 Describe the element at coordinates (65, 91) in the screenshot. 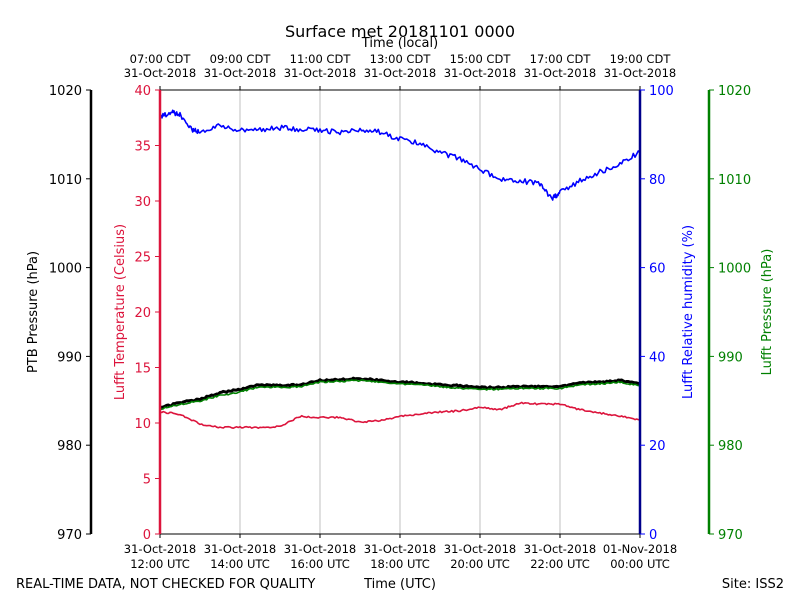

I see `ptb-pressure-tick-label: 1020` at that location.